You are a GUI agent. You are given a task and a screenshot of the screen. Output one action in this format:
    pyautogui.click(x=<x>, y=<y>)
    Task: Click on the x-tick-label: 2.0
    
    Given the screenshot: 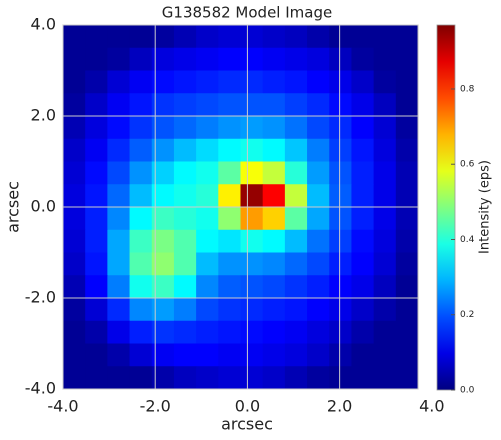 What is the action you would take?
    pyautogui.click(x=339, y=406)
    